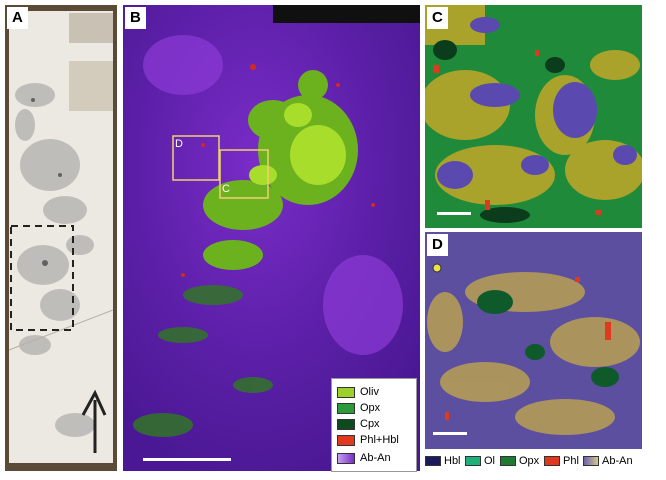 This screenshot has height=480, width=666. Describe the element at coordinates (443, 461) in the screenshot. I see `legend-item-hbl: Hbl` at that location.